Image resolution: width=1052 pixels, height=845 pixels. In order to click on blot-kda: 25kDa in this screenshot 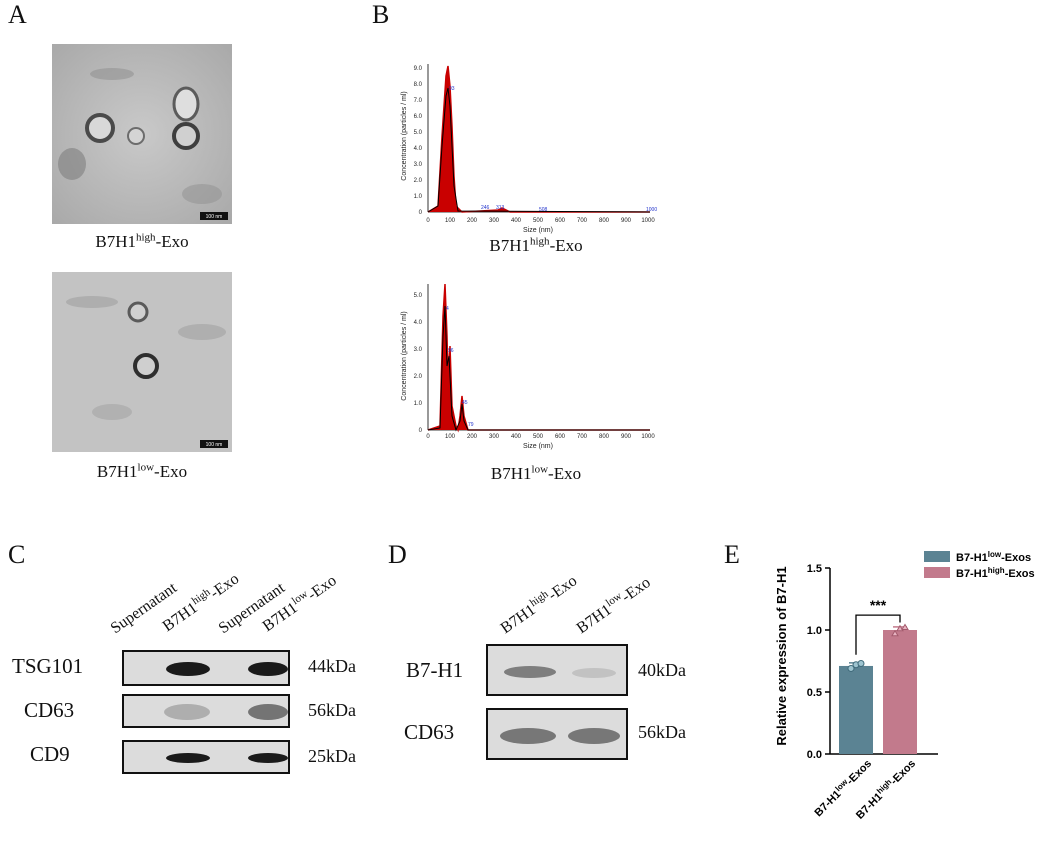, I will do `click(332, 756)`.